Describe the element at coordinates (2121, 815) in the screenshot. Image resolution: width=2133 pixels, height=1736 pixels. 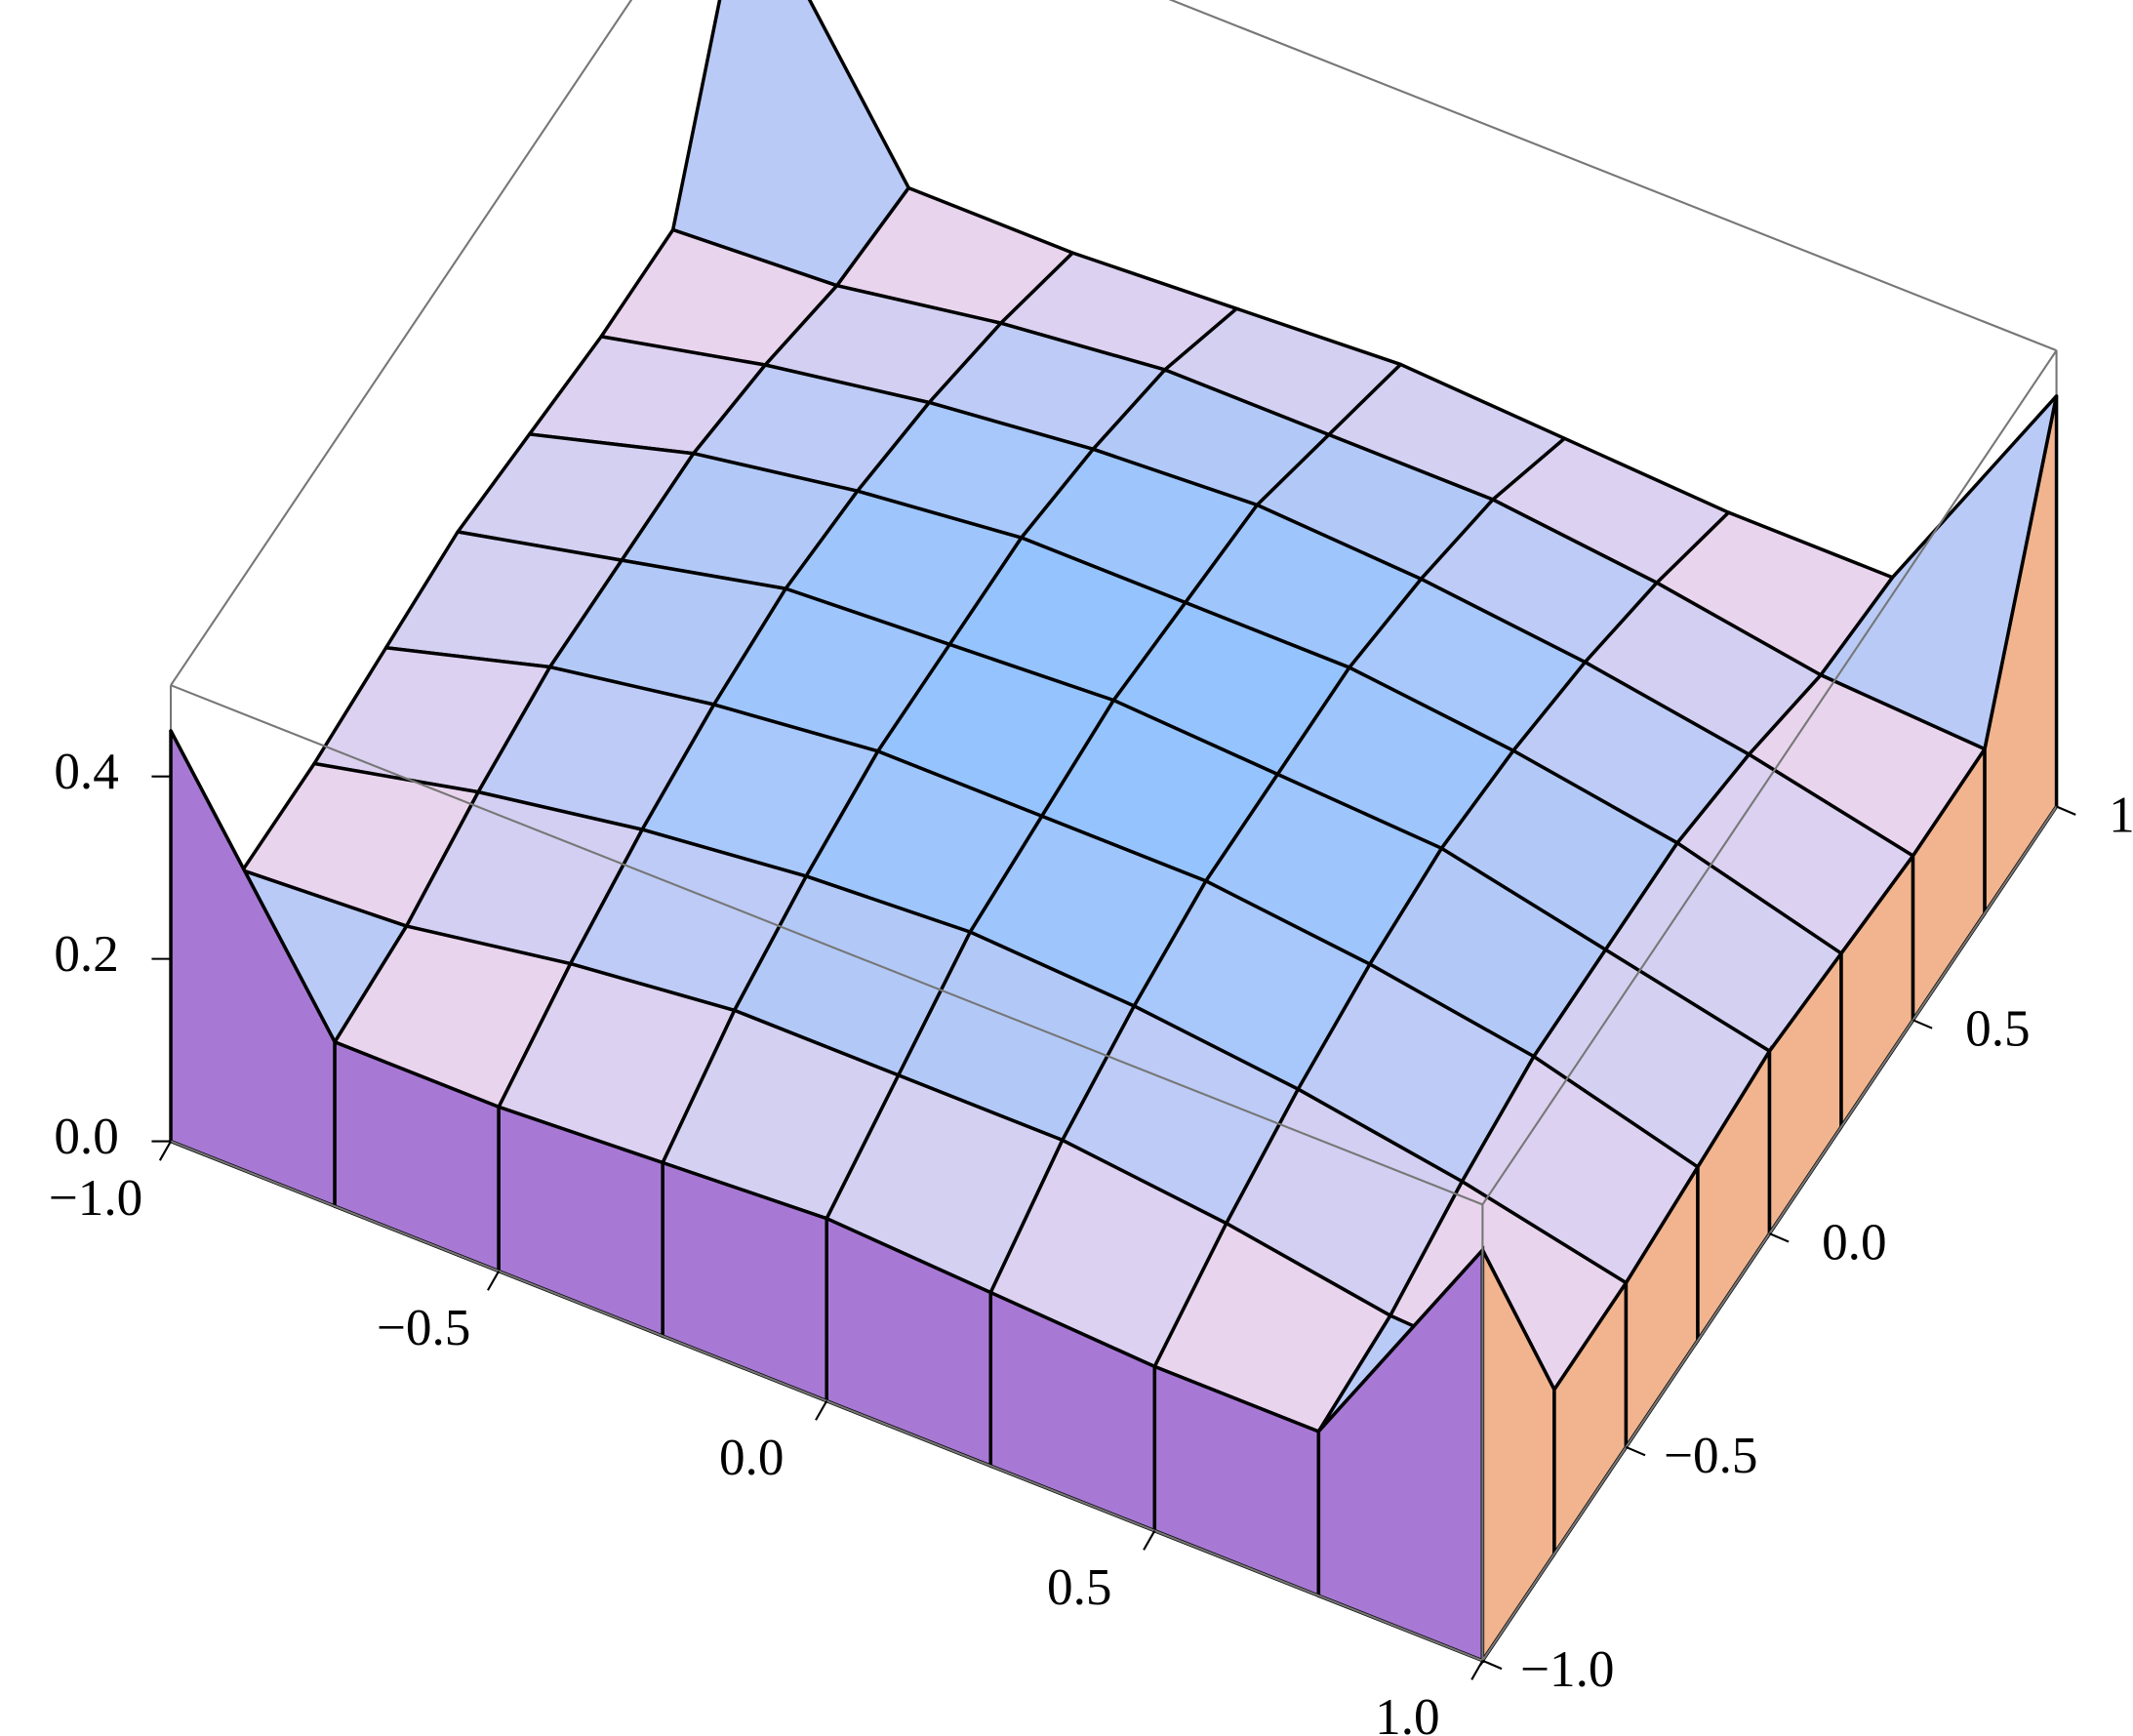
I see `y-tick-label: 1.0` at that location.